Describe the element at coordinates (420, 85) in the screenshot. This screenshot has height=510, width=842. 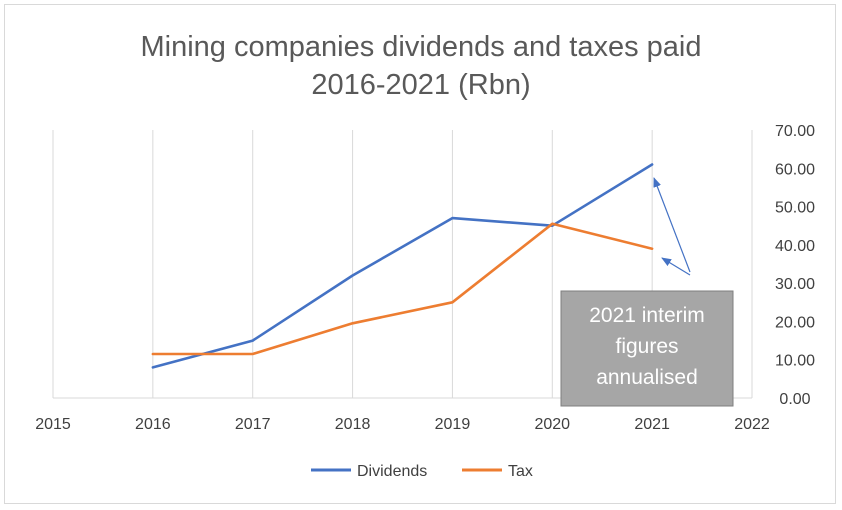
I see `chart-title-line2: 2016-2021 (Rbn)` at that location.